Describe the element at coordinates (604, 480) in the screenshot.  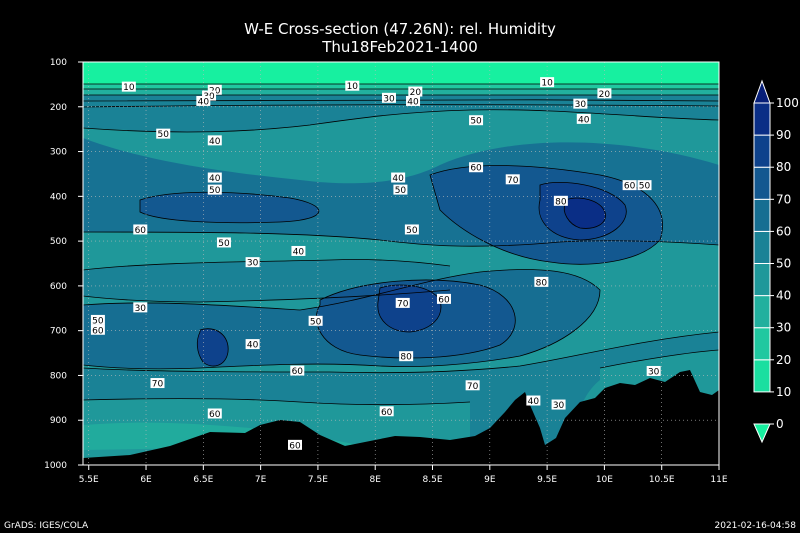
I see `x-tick-label: 10E` at that location.